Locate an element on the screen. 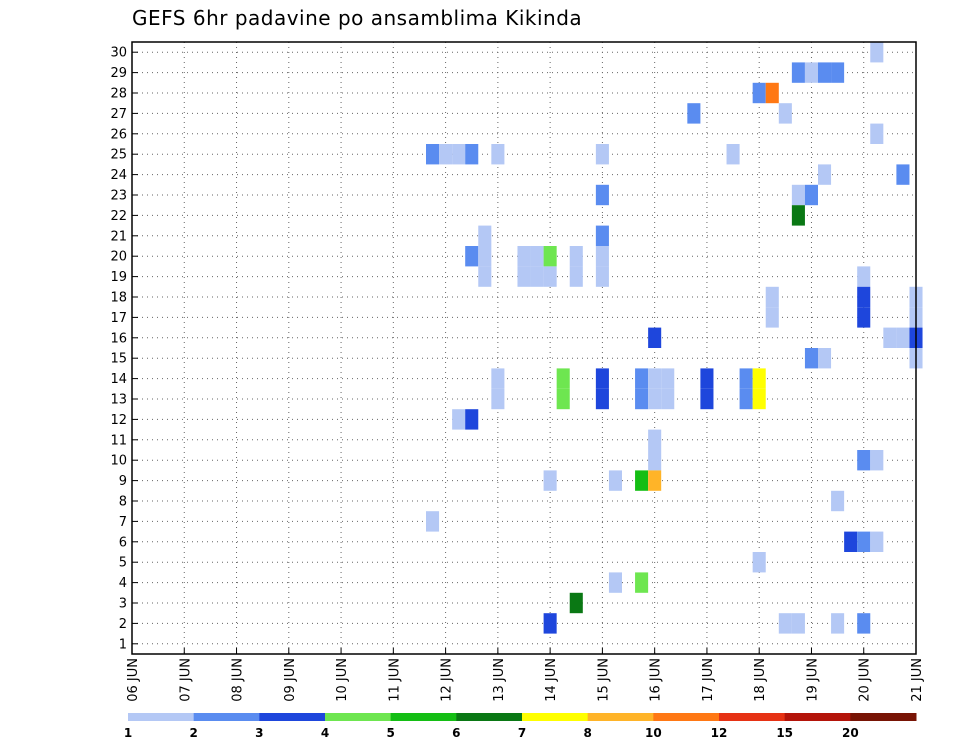 This screenshot has height=742, width=960. x-tick-label: 21 JUN is located at coordinates (917, 680).